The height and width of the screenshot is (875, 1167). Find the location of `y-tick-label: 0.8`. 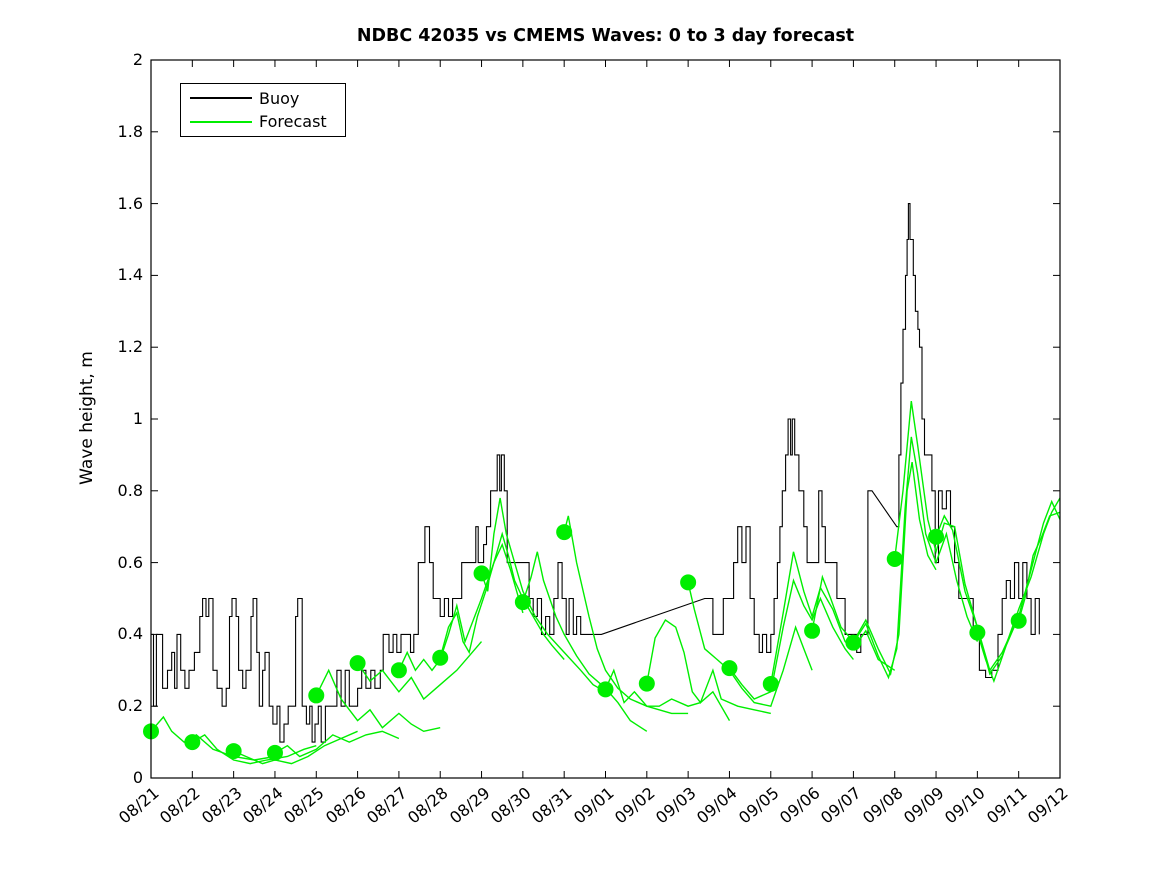

y-tick-label: 0.8 is located at coordinates (130, 490).